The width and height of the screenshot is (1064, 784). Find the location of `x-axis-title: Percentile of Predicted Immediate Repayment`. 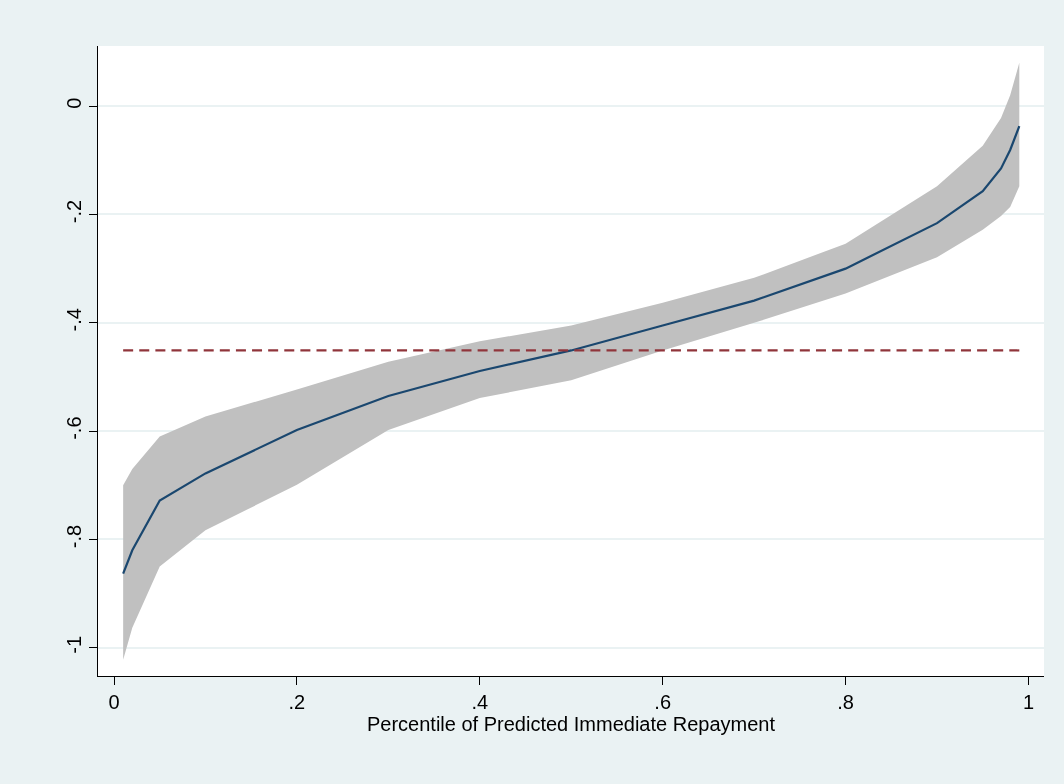

x-axis-title: Percentile of Predicted Immediate Repayment is located at coordinates (571, 724).